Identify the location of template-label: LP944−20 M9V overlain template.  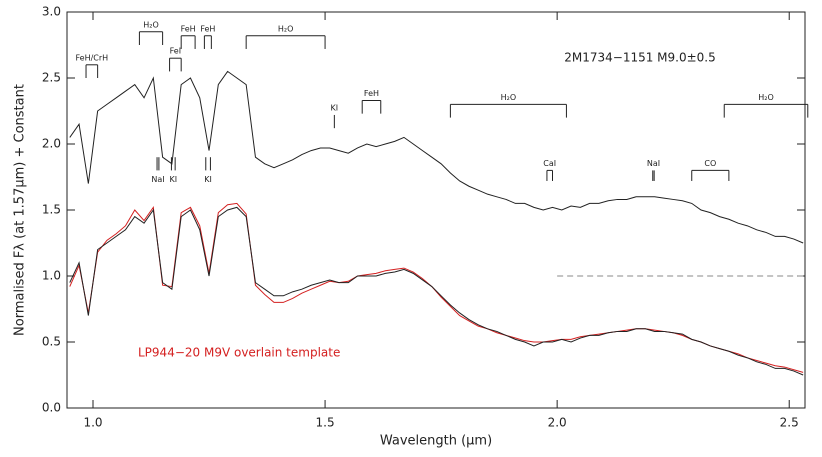
(239, 353).